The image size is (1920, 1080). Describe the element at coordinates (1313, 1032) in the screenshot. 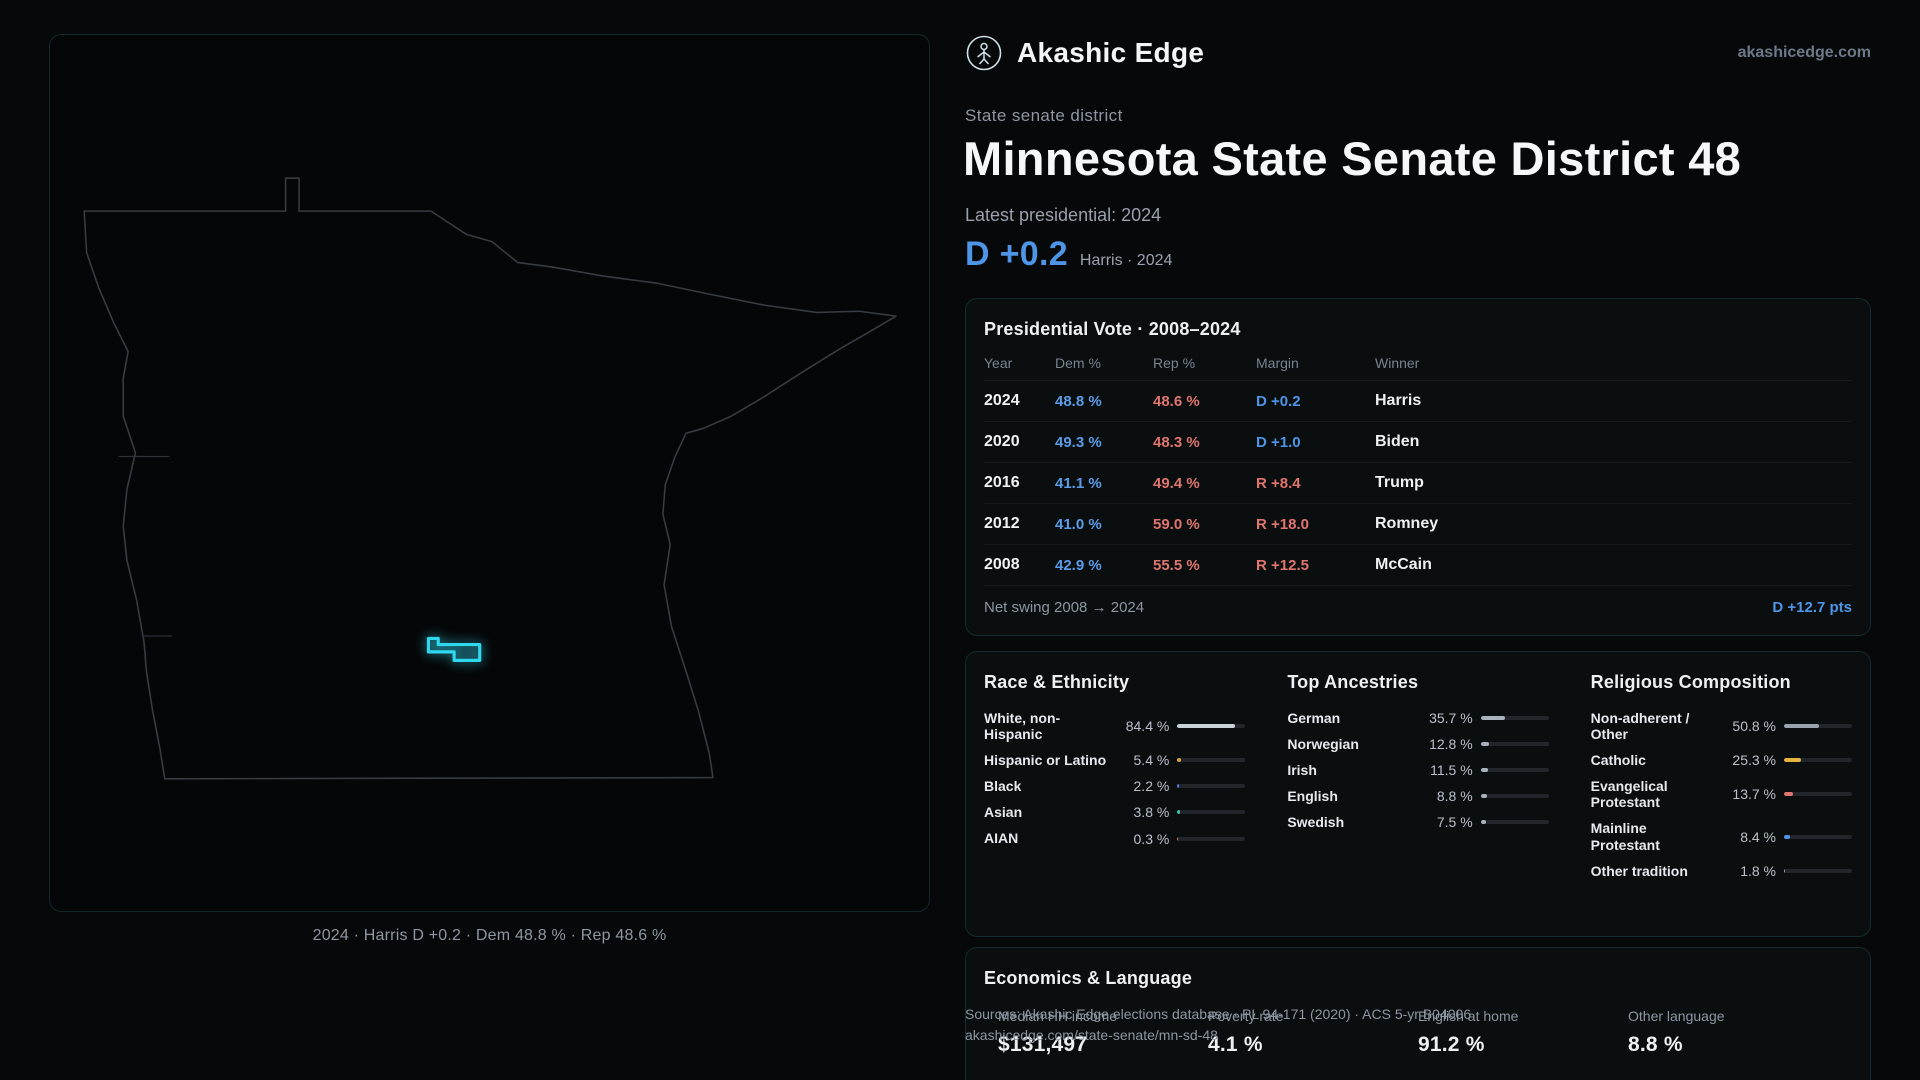

I see `stat-item: Poverty rate 4.1 %` at that location.